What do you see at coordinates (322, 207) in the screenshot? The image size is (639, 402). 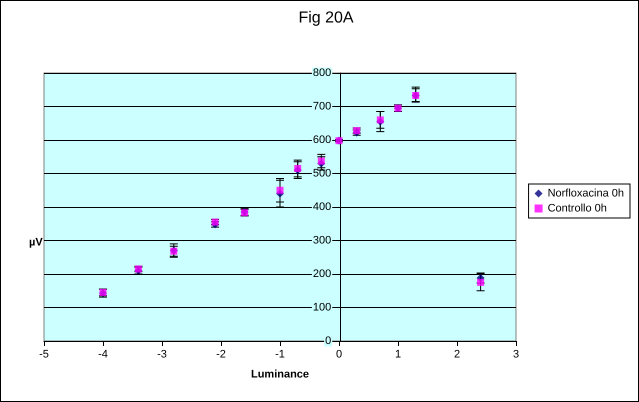 I see `y-tick-label: 400` at bounding box center [322, 207].